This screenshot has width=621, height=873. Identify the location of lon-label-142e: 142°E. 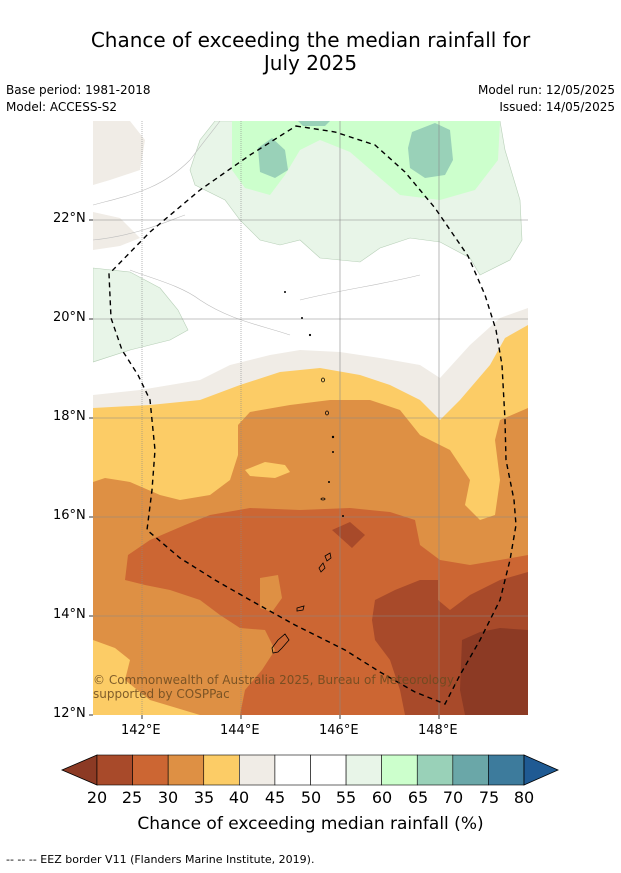
(141, 730).